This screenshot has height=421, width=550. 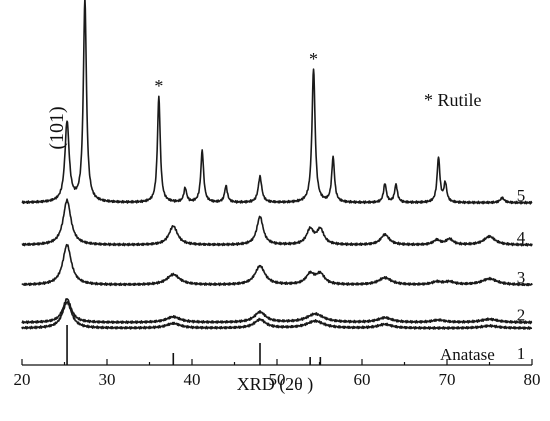 I want to click on x-tick-label: 30, so click(x=107, y=379).